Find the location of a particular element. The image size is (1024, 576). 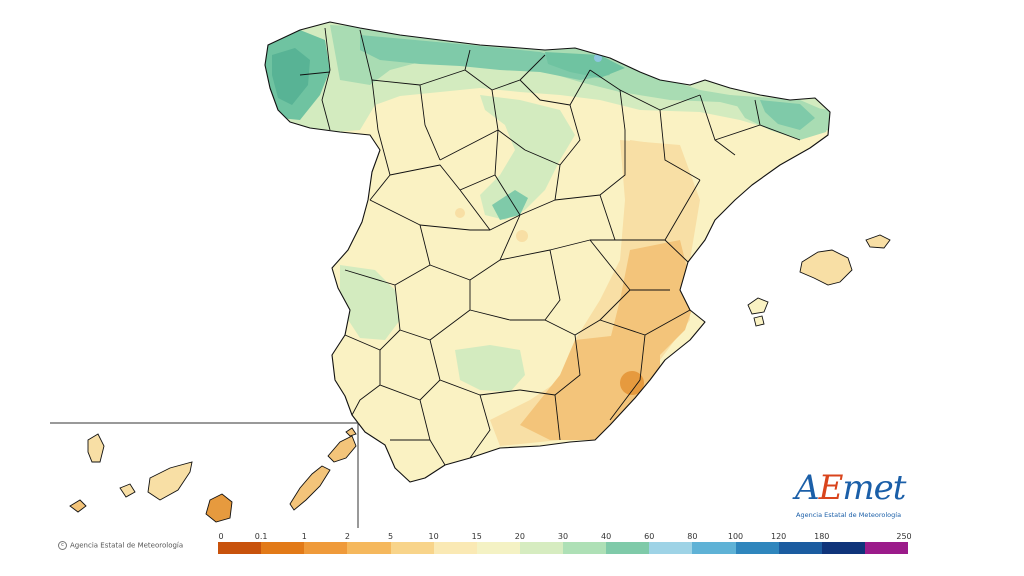

el-hierro is located at coordinates (78, 506).